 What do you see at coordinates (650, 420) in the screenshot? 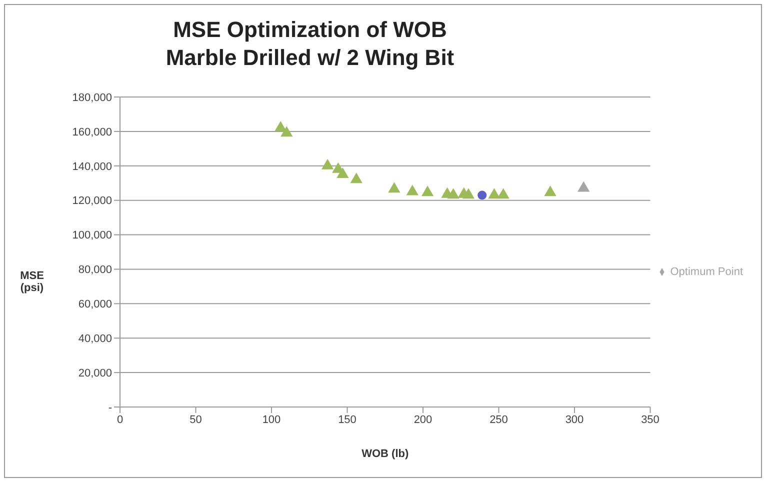
I see `x-tick-label: 350` at bounding box center [650, 420].